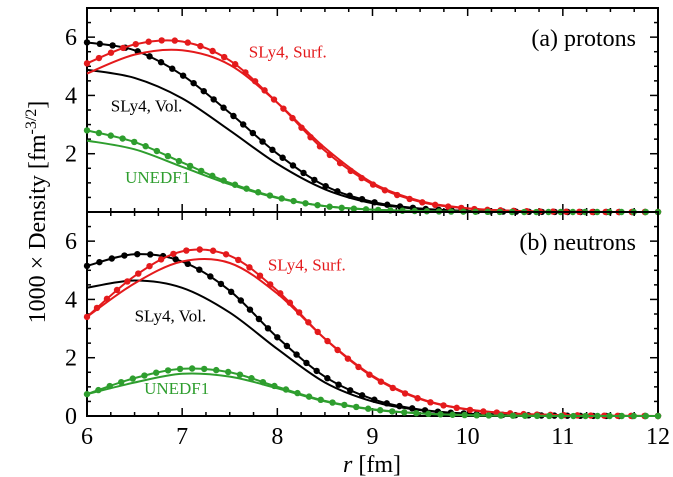 Image resolution: width=673 pixels, height=477 pixels. I want to click on x-axis-ticks: 6 7 8 9 10 11 12, so click(375, 437).